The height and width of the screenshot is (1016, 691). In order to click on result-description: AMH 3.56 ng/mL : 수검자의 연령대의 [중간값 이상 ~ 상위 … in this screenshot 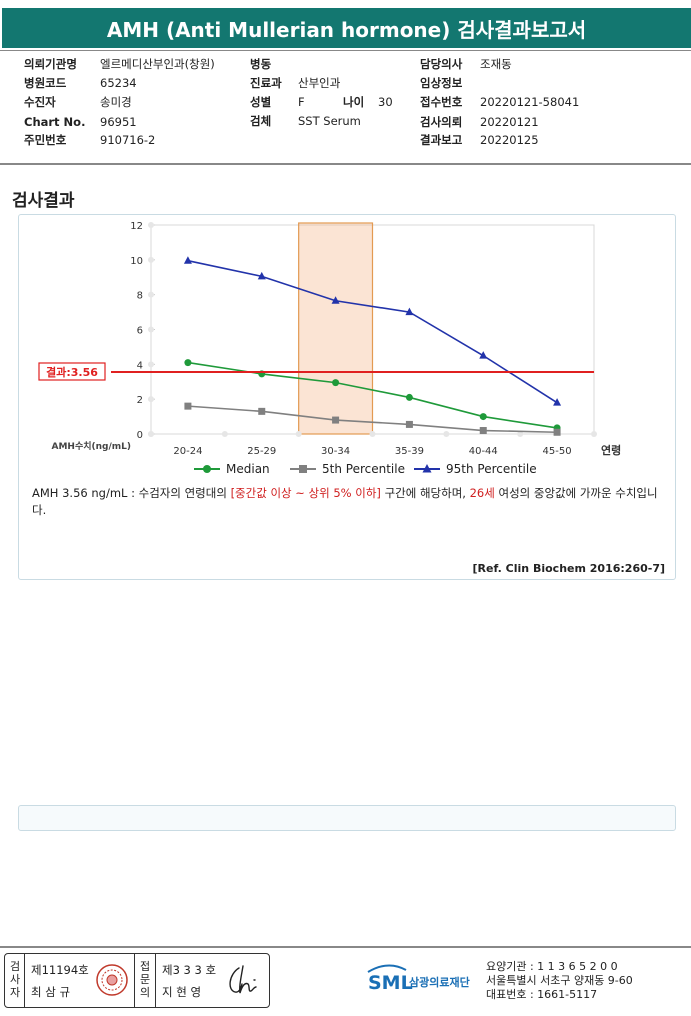, I will do `click(350, 502)`.